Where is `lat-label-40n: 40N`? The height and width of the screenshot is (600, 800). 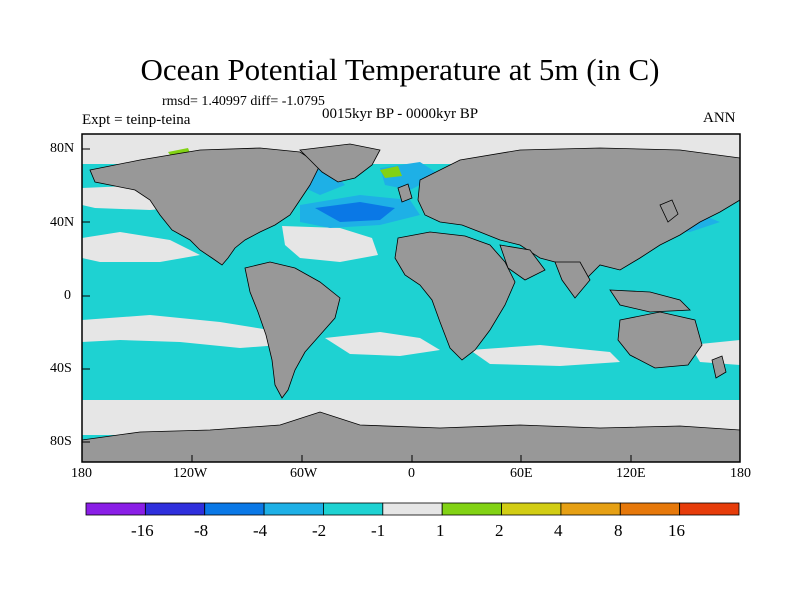
lat-label-40n: 40N is located at coordinates (62, 222).